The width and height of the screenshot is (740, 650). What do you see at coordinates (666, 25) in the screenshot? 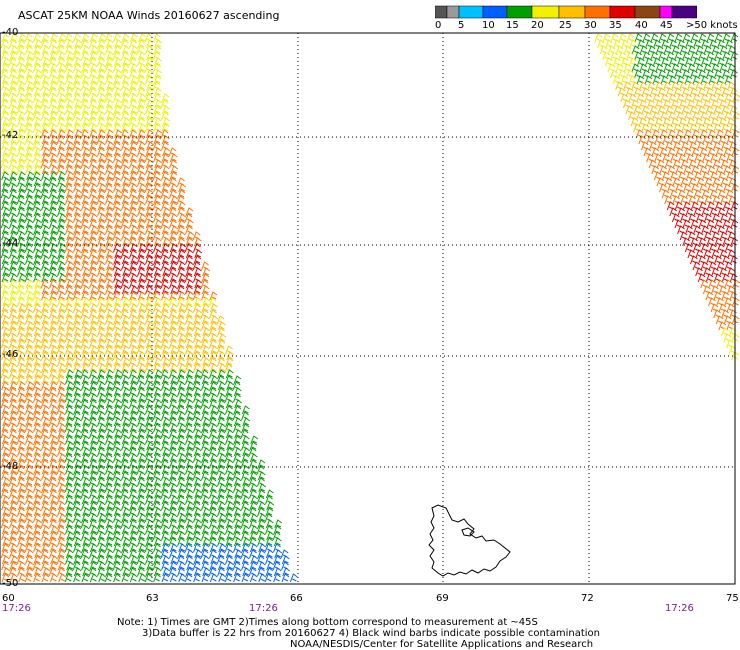
I see `colorbar-label-45: 45` at bounding box center [666, 25].